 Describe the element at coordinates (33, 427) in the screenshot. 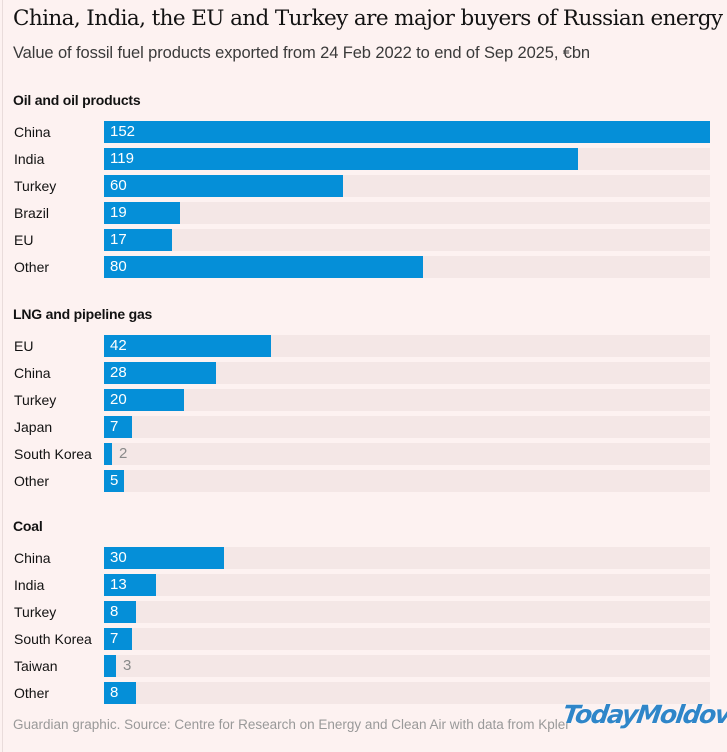

I see `category-label: Japan` at that location.